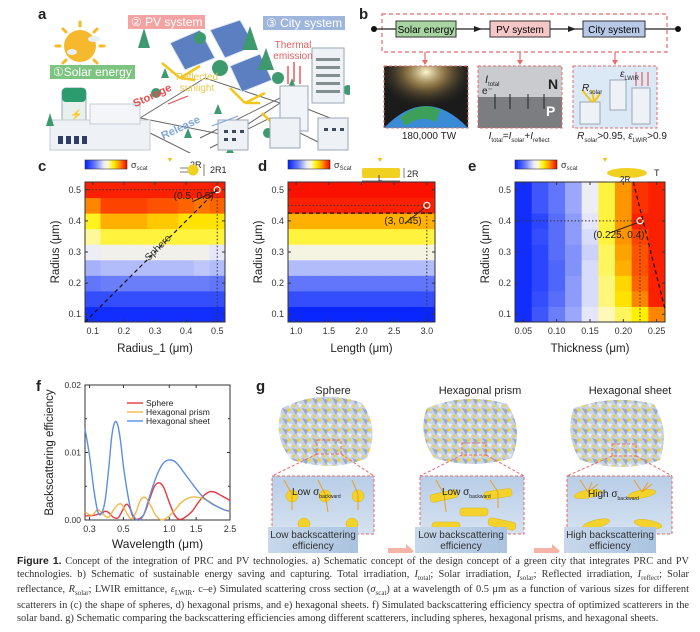 Image resolution: width=700 pixels, height=632 pixels. What do you see at coordinates (416, 574) in the screenshot?
I see `caption-variable: I` at bounding box center [416, 574].